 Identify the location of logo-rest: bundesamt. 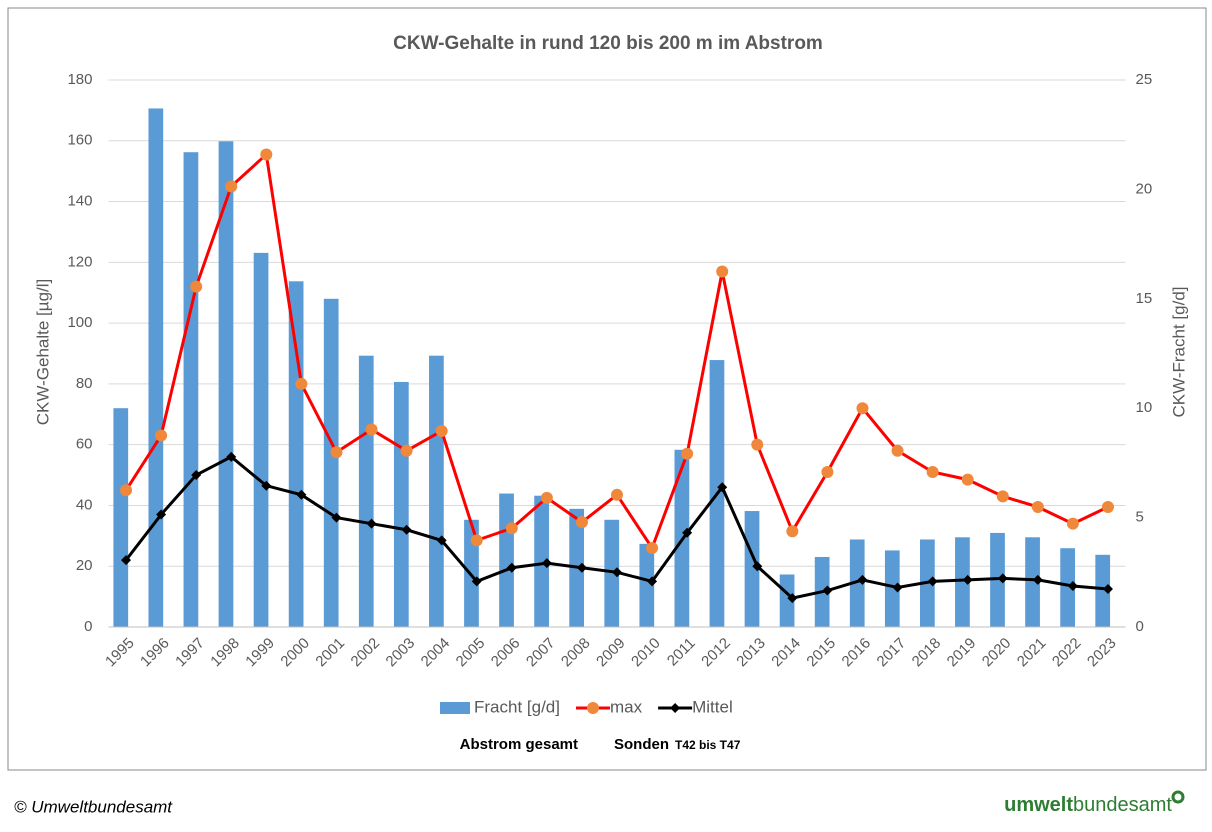
(1122, 805).